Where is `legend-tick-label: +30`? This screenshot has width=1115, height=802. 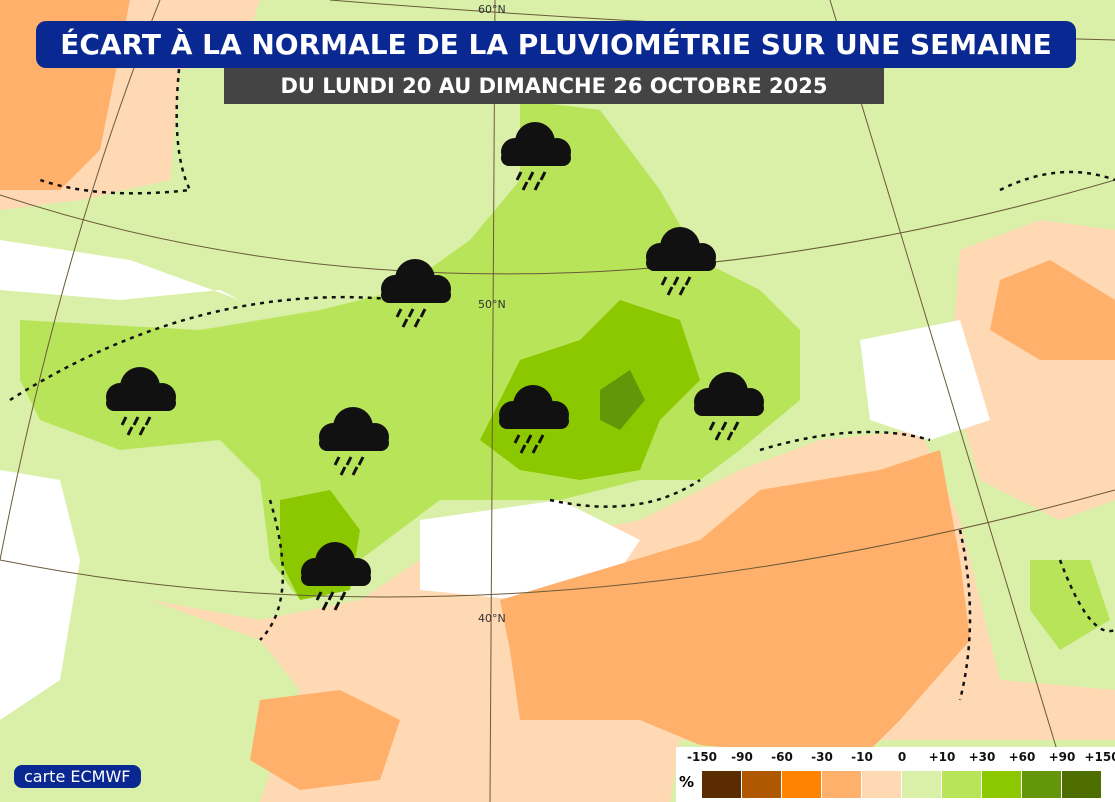
legend-tick-label: +30 is located at coordinates (982, 757).